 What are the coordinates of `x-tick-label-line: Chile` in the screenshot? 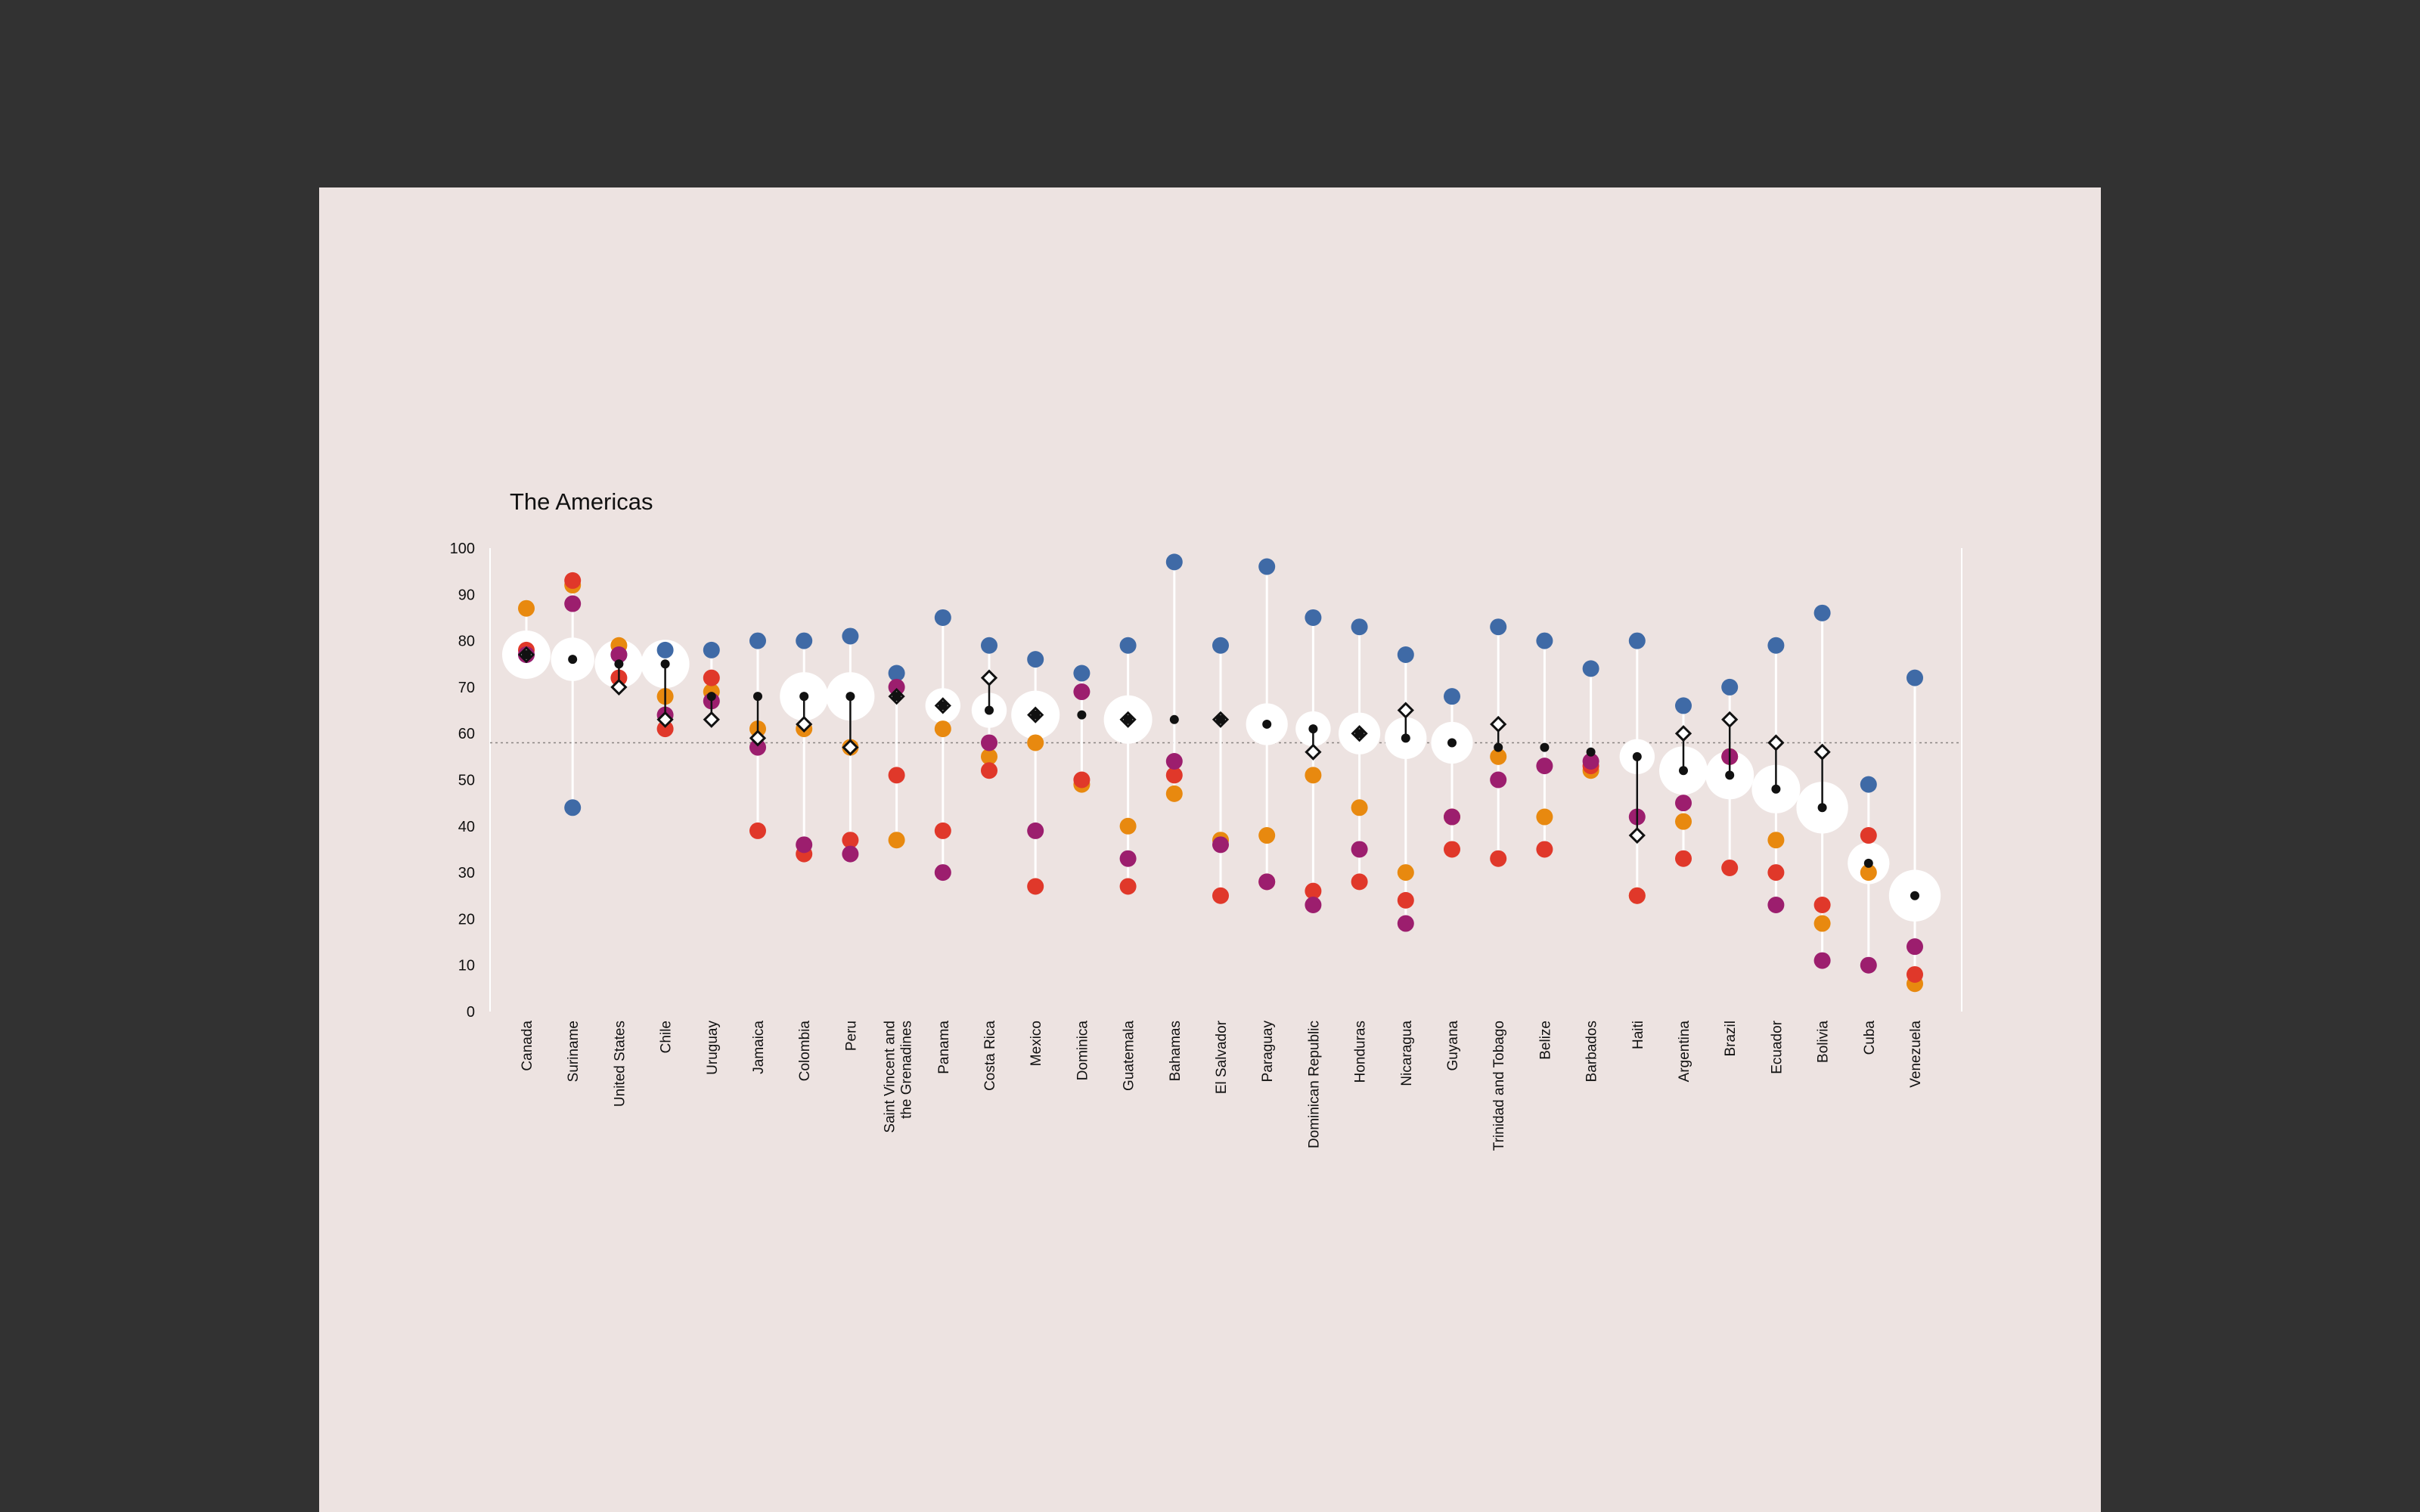 It's located at (667, 1037).